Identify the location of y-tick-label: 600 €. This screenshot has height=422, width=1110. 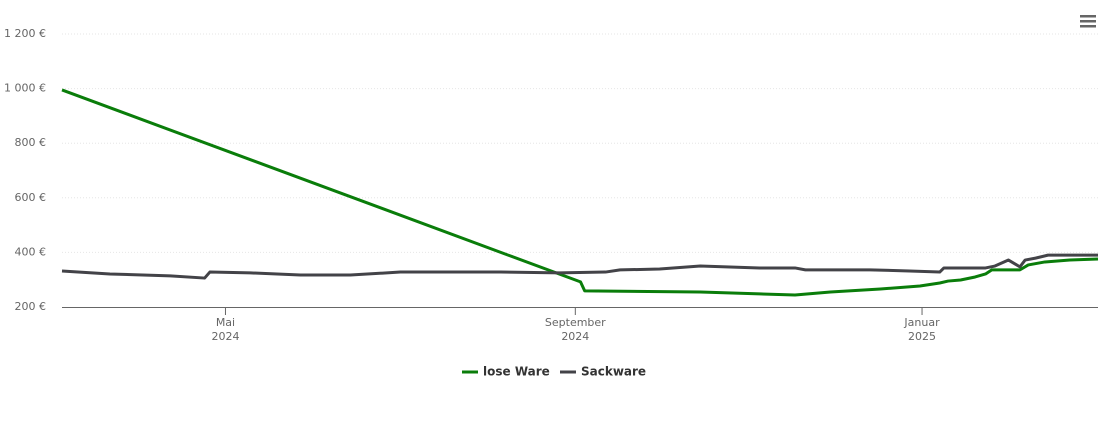
(31, 197).